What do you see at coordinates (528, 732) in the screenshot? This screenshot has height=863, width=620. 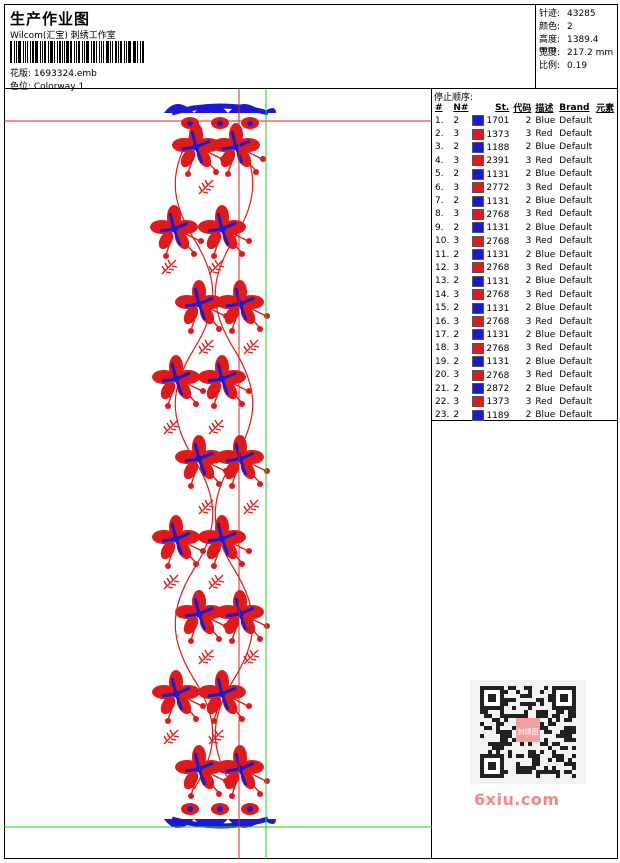 I see `qr-code-graphic: 刺绣图` at bounding box center [528, 732].